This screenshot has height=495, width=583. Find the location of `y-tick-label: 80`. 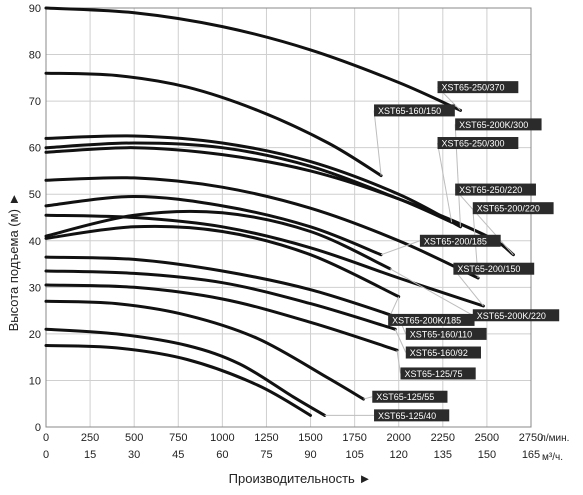

y-tick-label: 80 is located at coordinates (35, 56).